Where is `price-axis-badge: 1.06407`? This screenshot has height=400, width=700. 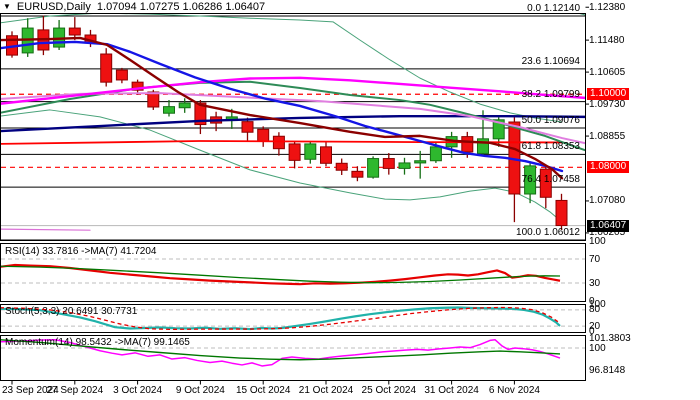
price-axis-badge: 1.06407 is located at coordinates (608, 225).